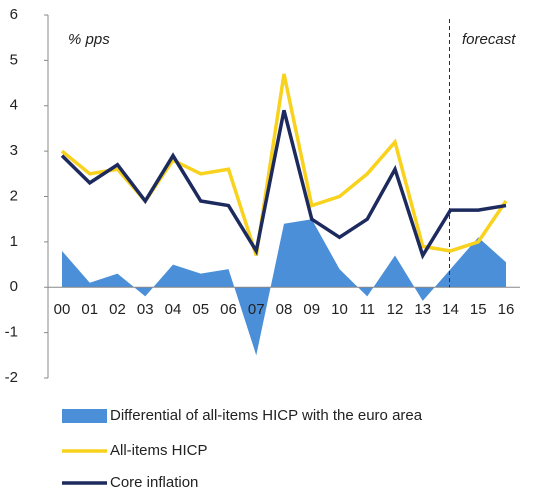 The width and height of the screenshot is (533, 493). I want to click on y-tick-label: 3, so click(14, 150).